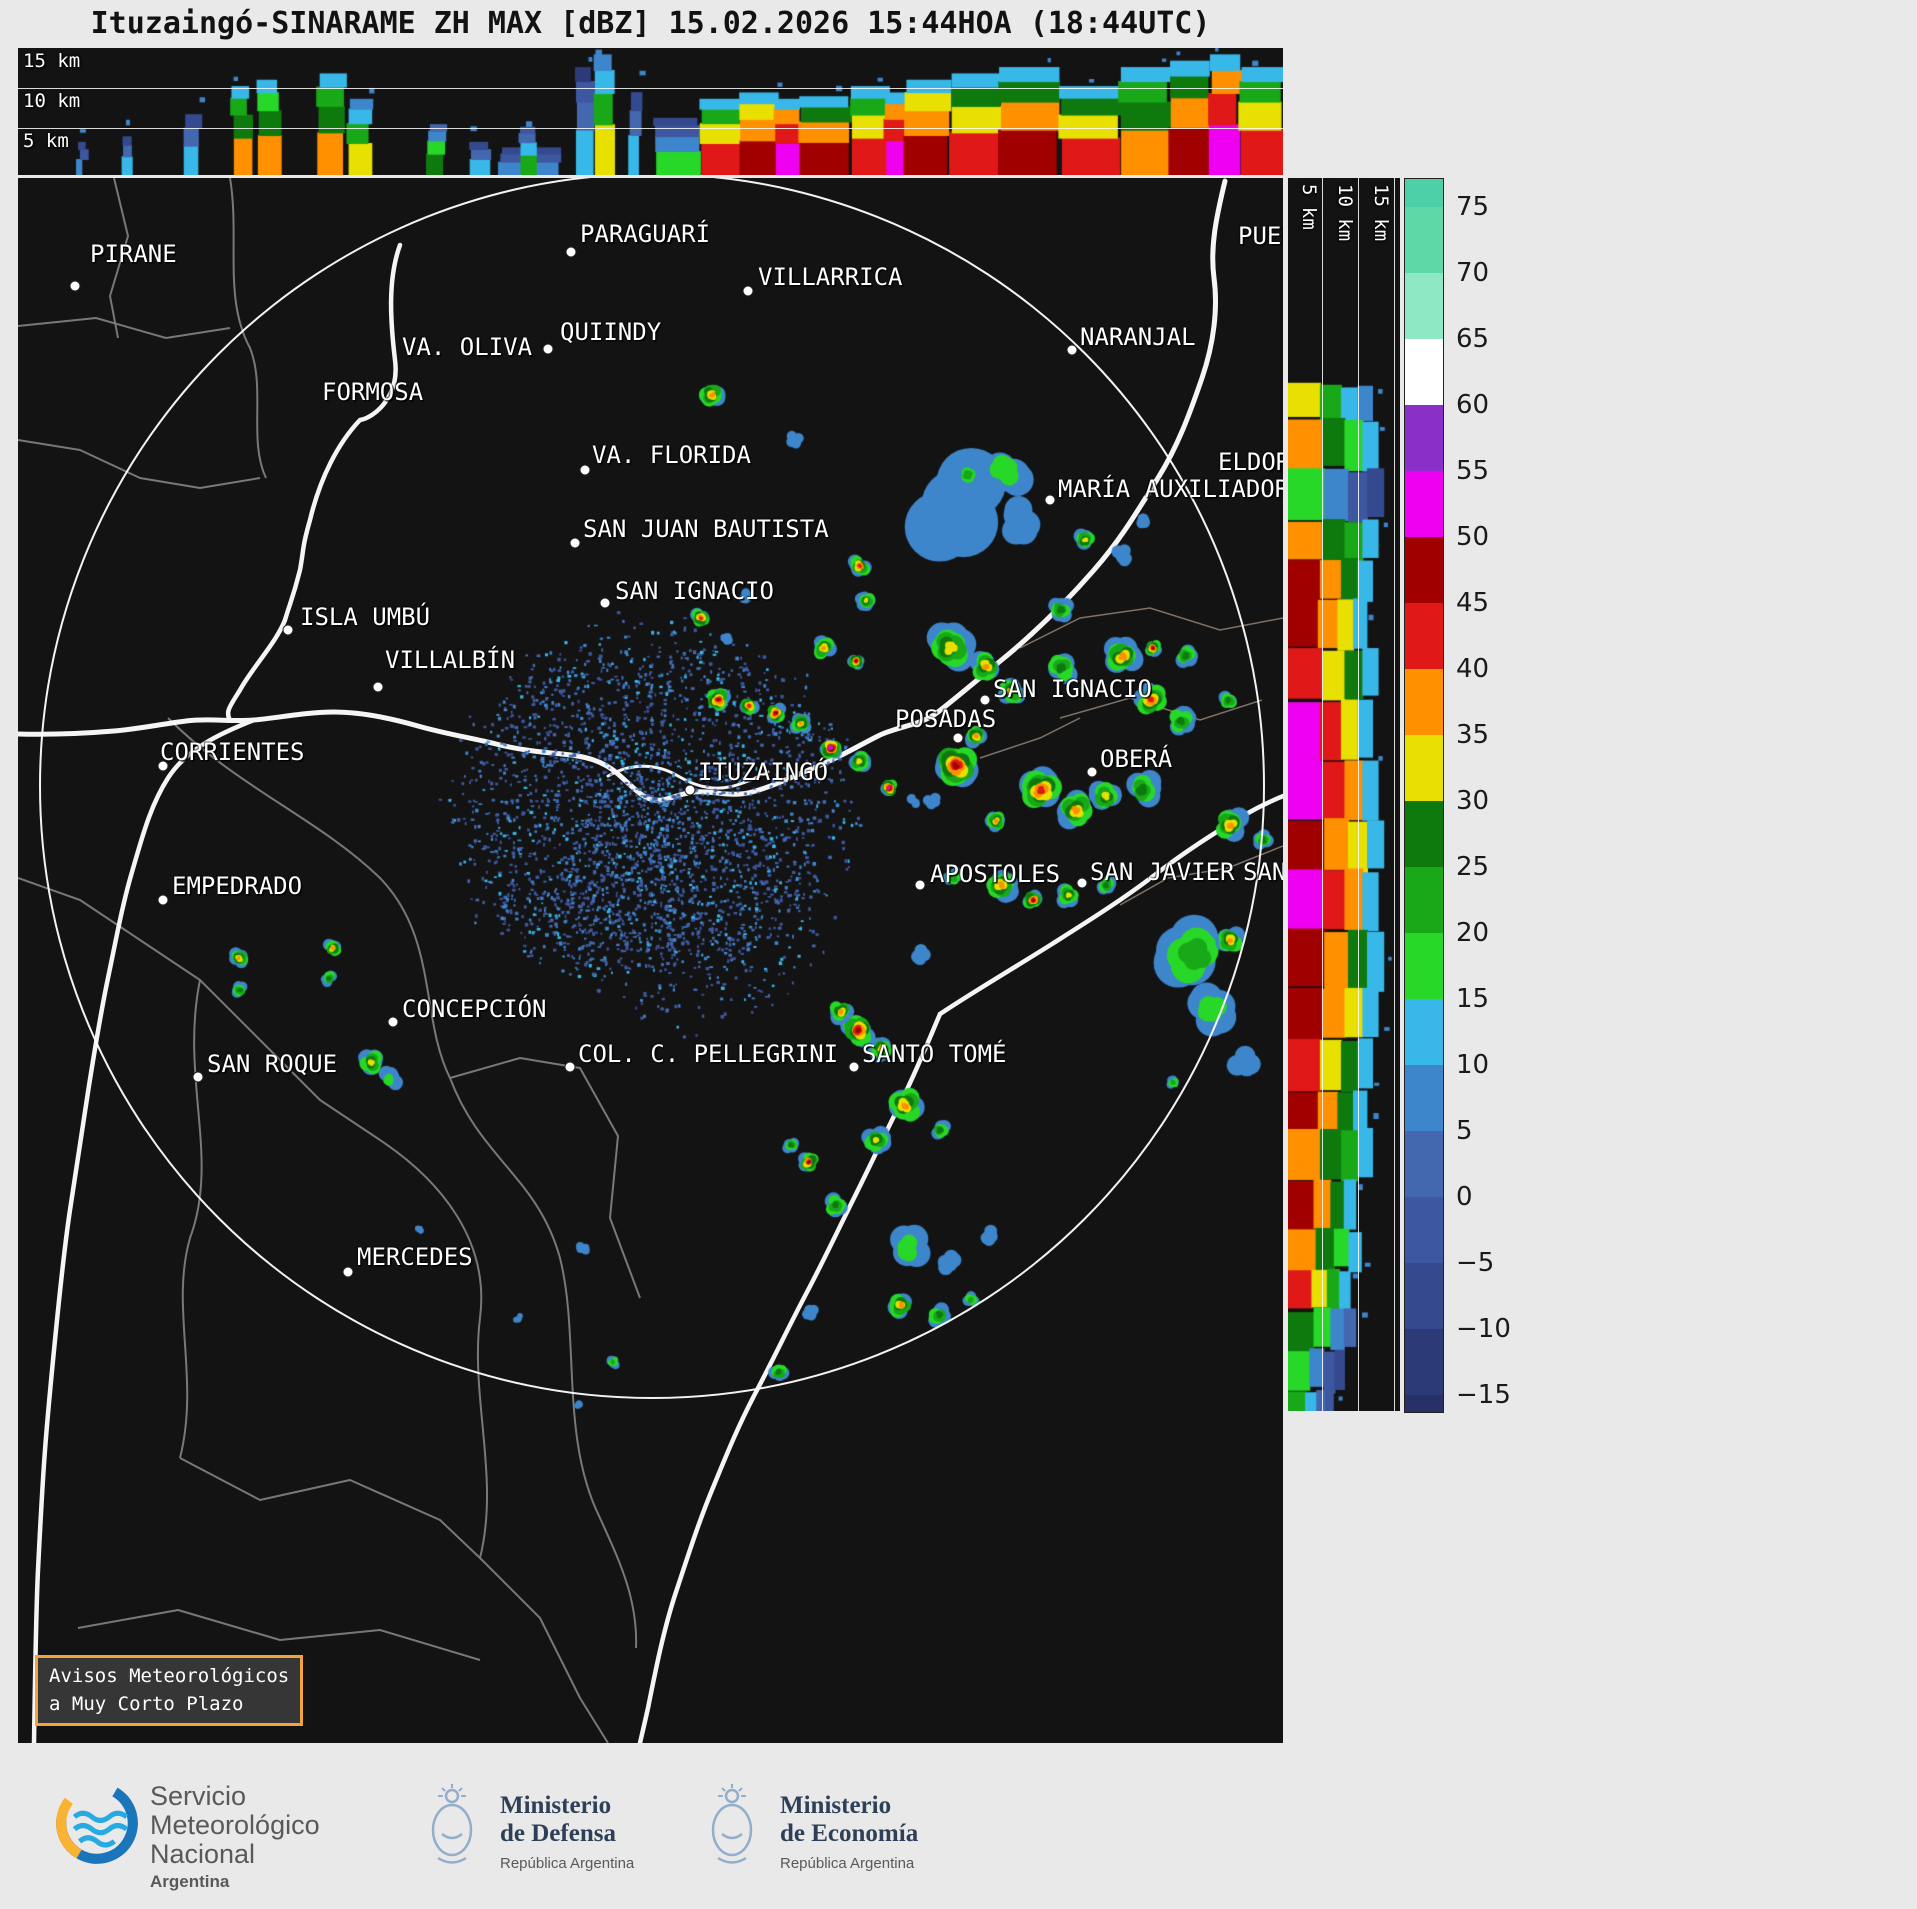  What do you see at coordinates (706, 529) in the screenshot?
I see `city-label: SAN JUAN BAUTISTA` at bounding box center [706, 529].